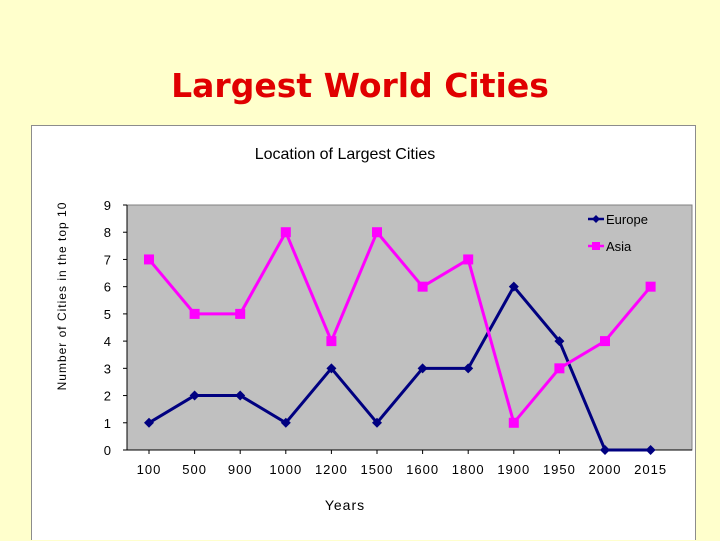  Describe the element at coordinates (62, 296) in the screenshot. I see `y-axis-label: Number of Cities in the top 10` at that location.